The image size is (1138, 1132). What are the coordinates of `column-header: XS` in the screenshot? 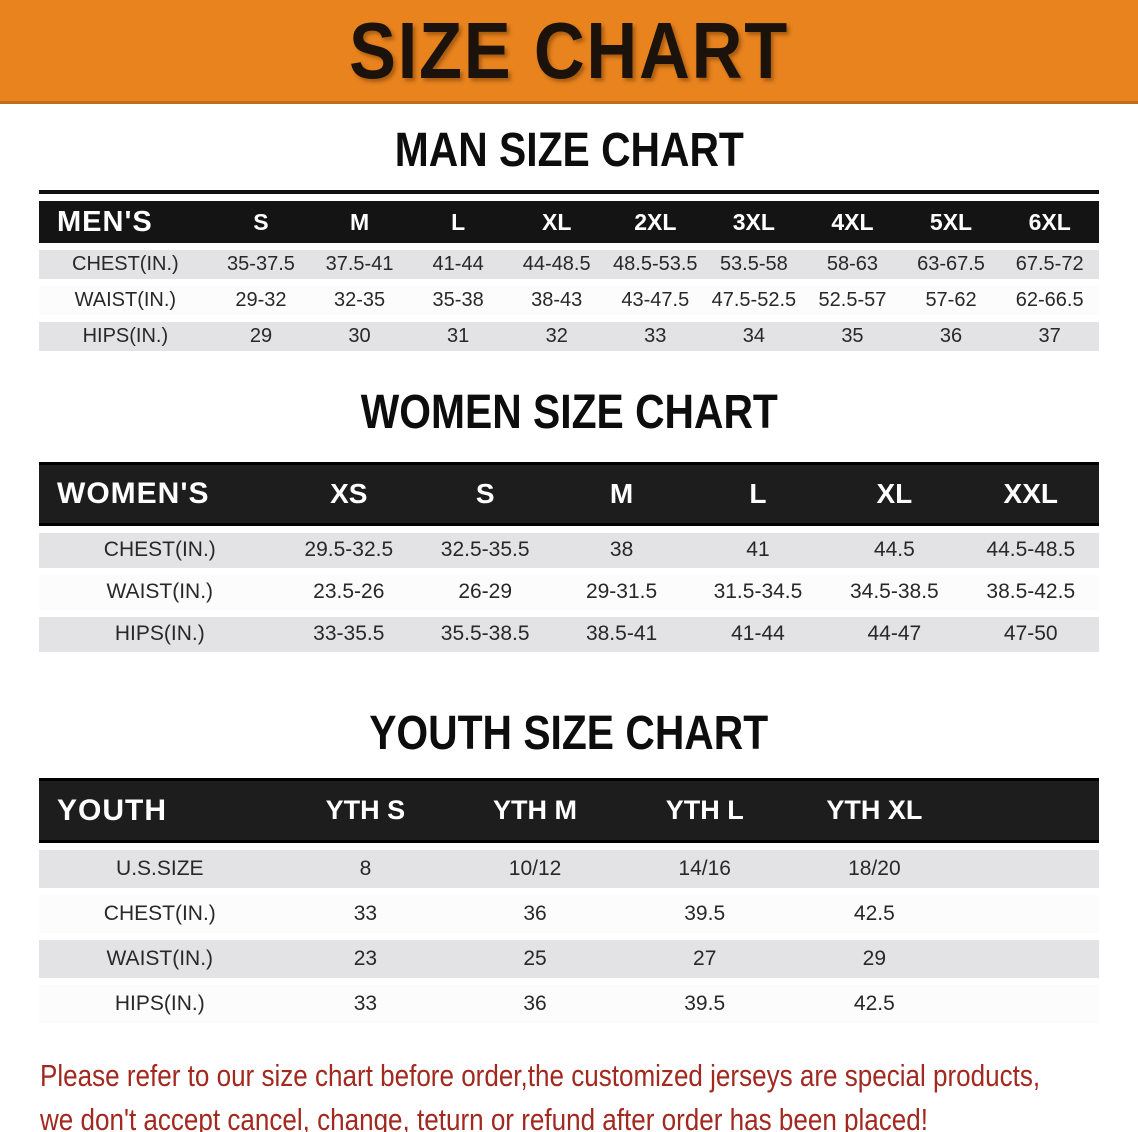 It's located at (348, 493).